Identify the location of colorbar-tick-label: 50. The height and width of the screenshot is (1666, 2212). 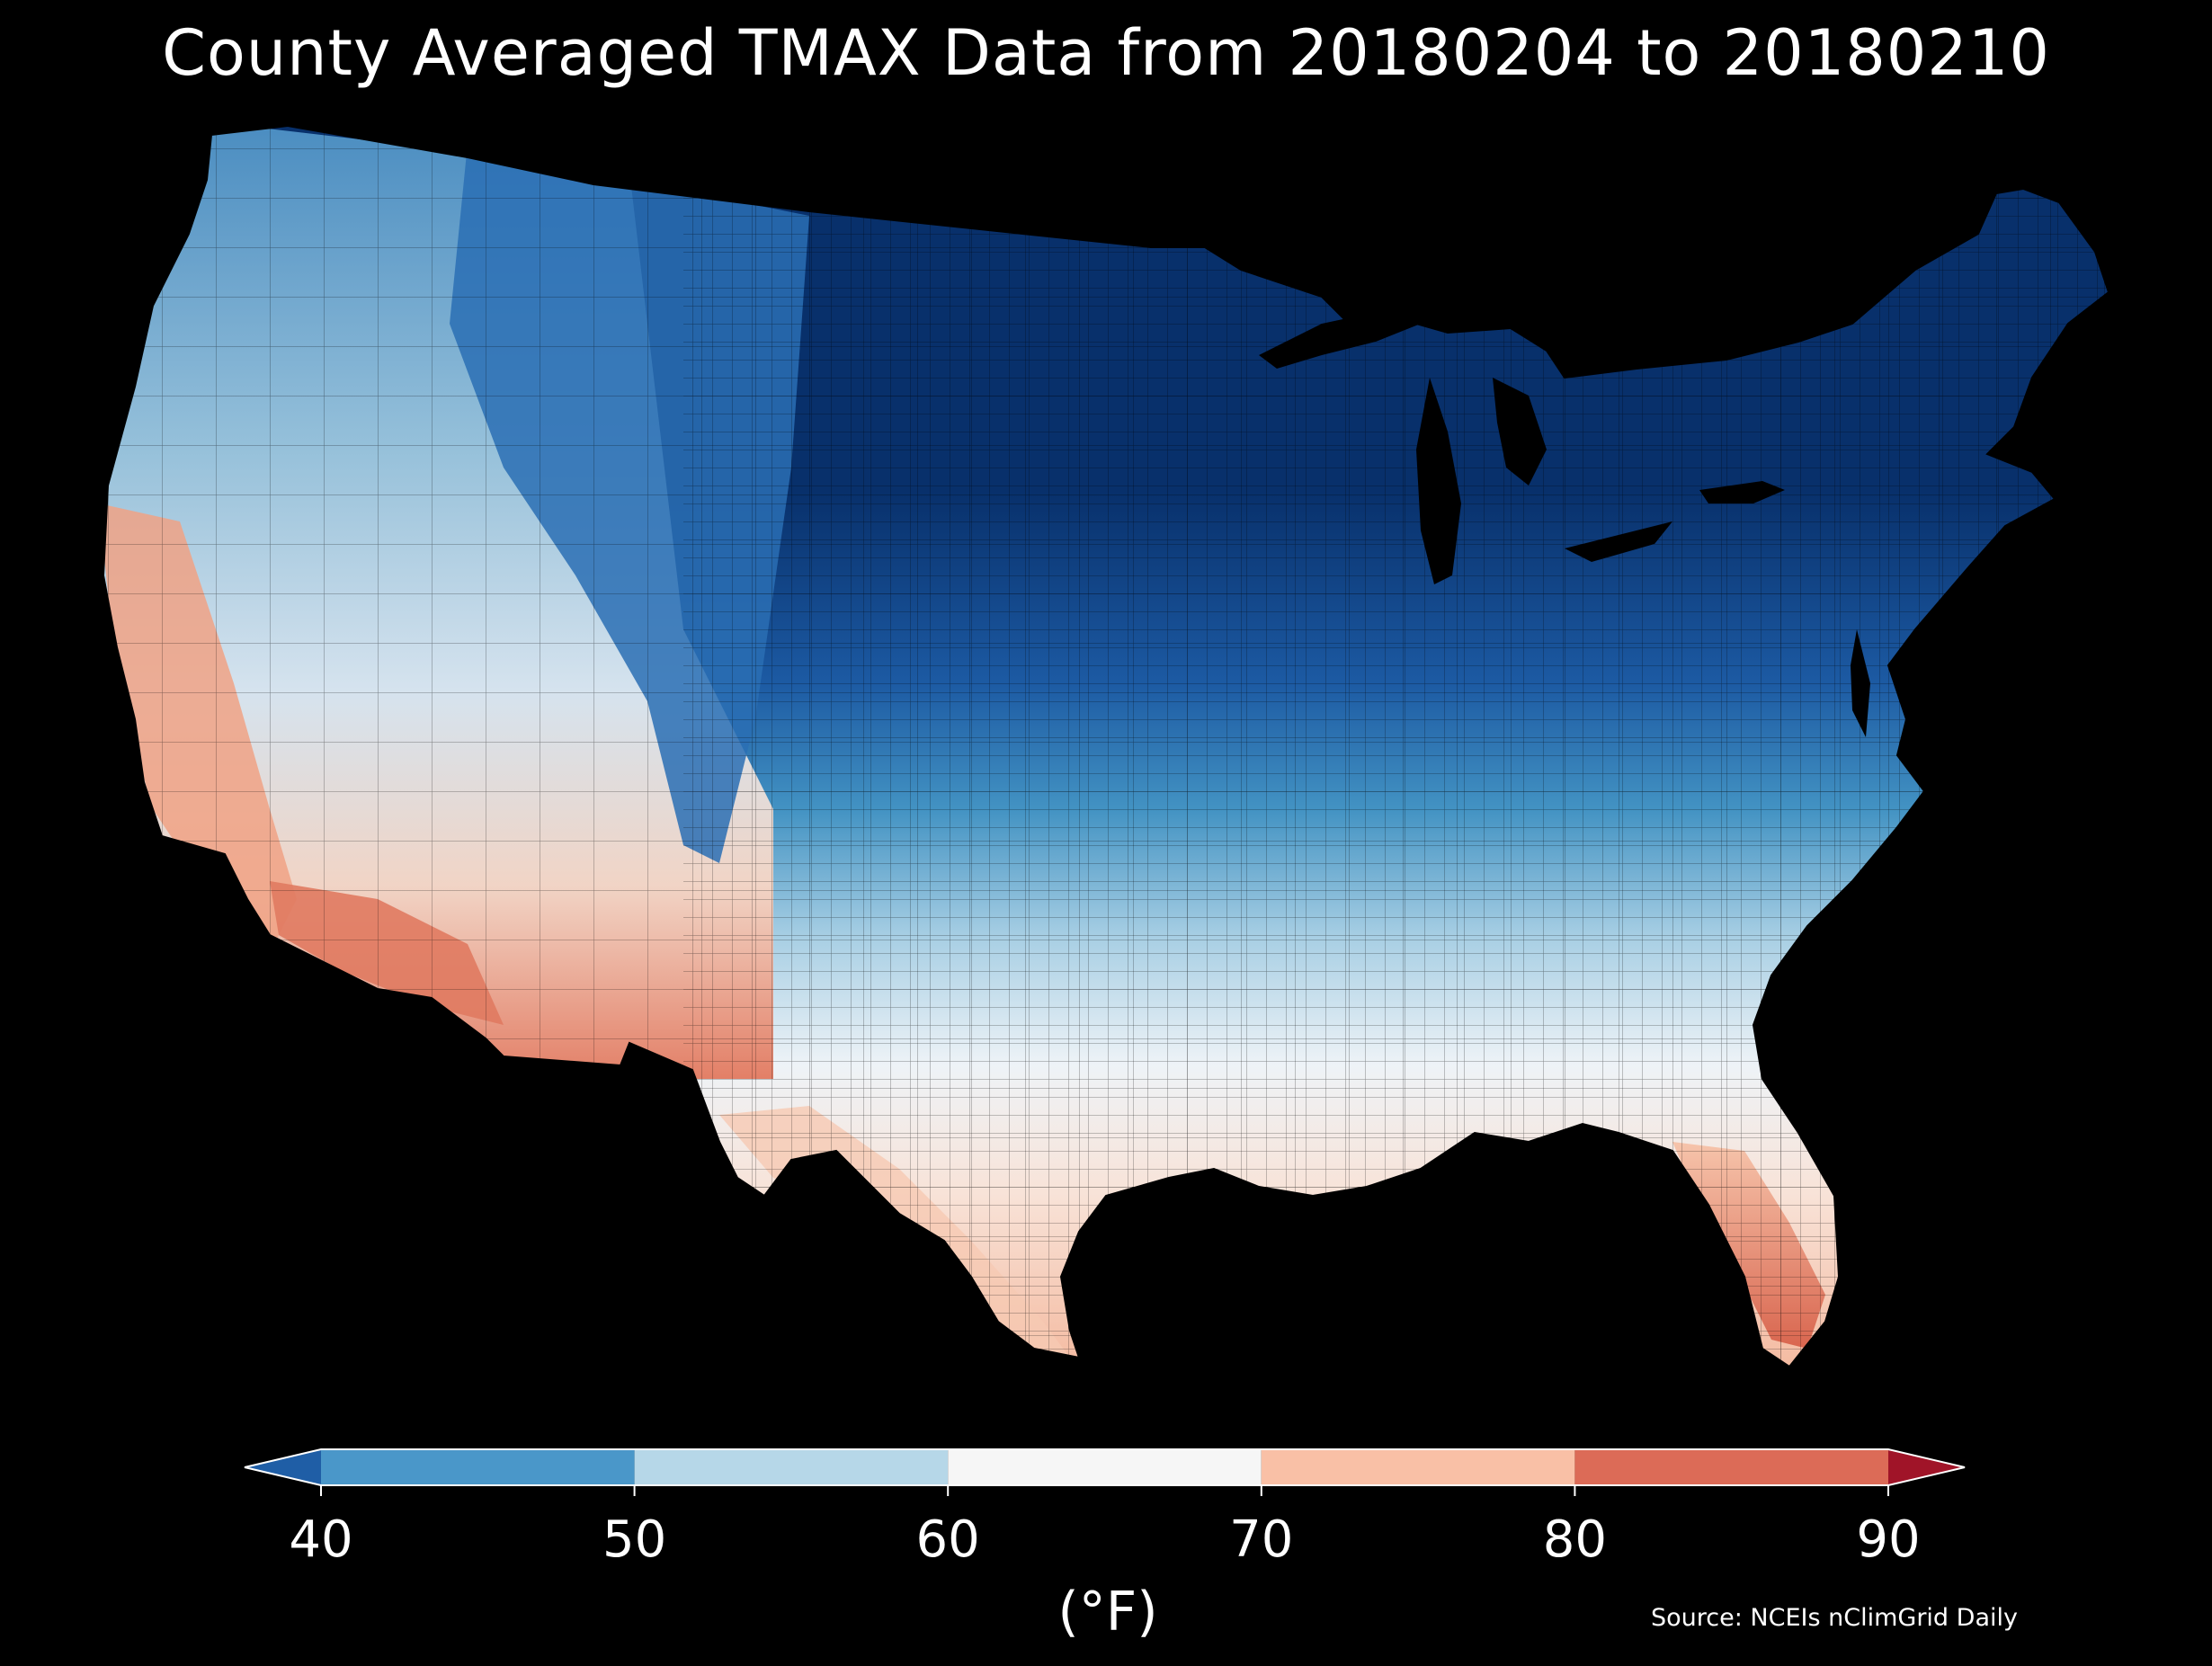
(634, 1540).